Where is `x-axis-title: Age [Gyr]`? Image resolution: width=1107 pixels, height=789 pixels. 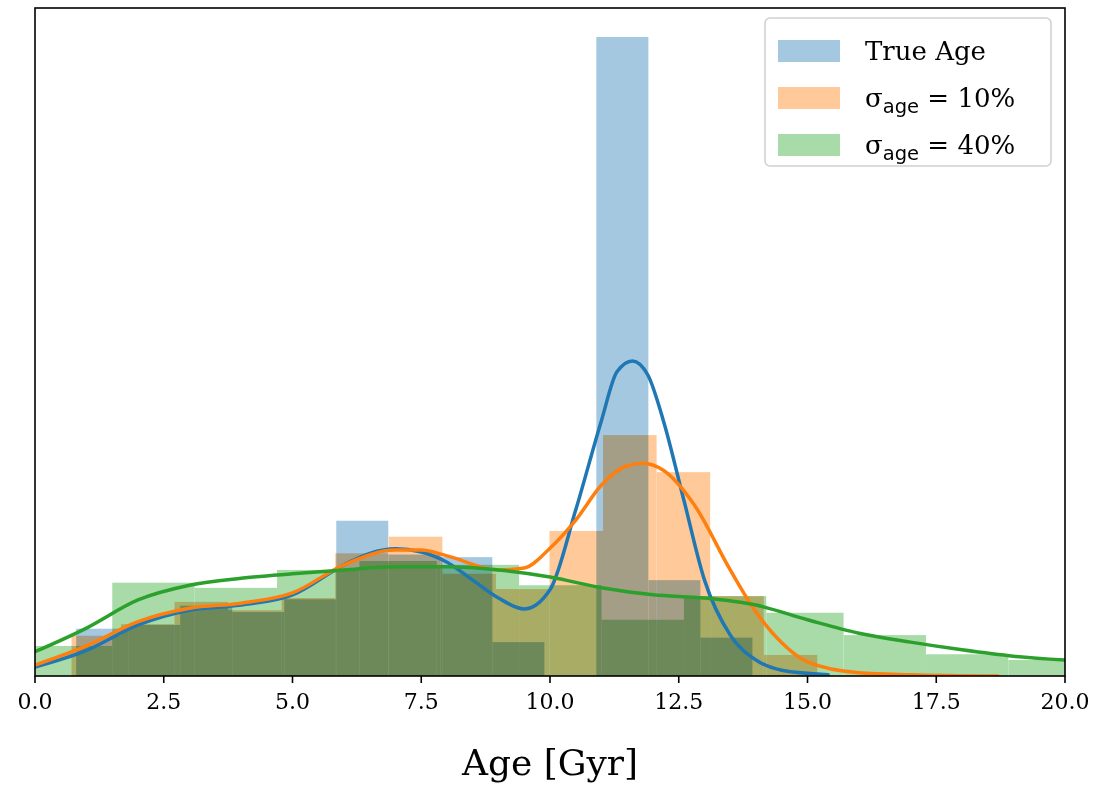
x-axis-title: Age [Gyr] is located at coordinates (549, 762).